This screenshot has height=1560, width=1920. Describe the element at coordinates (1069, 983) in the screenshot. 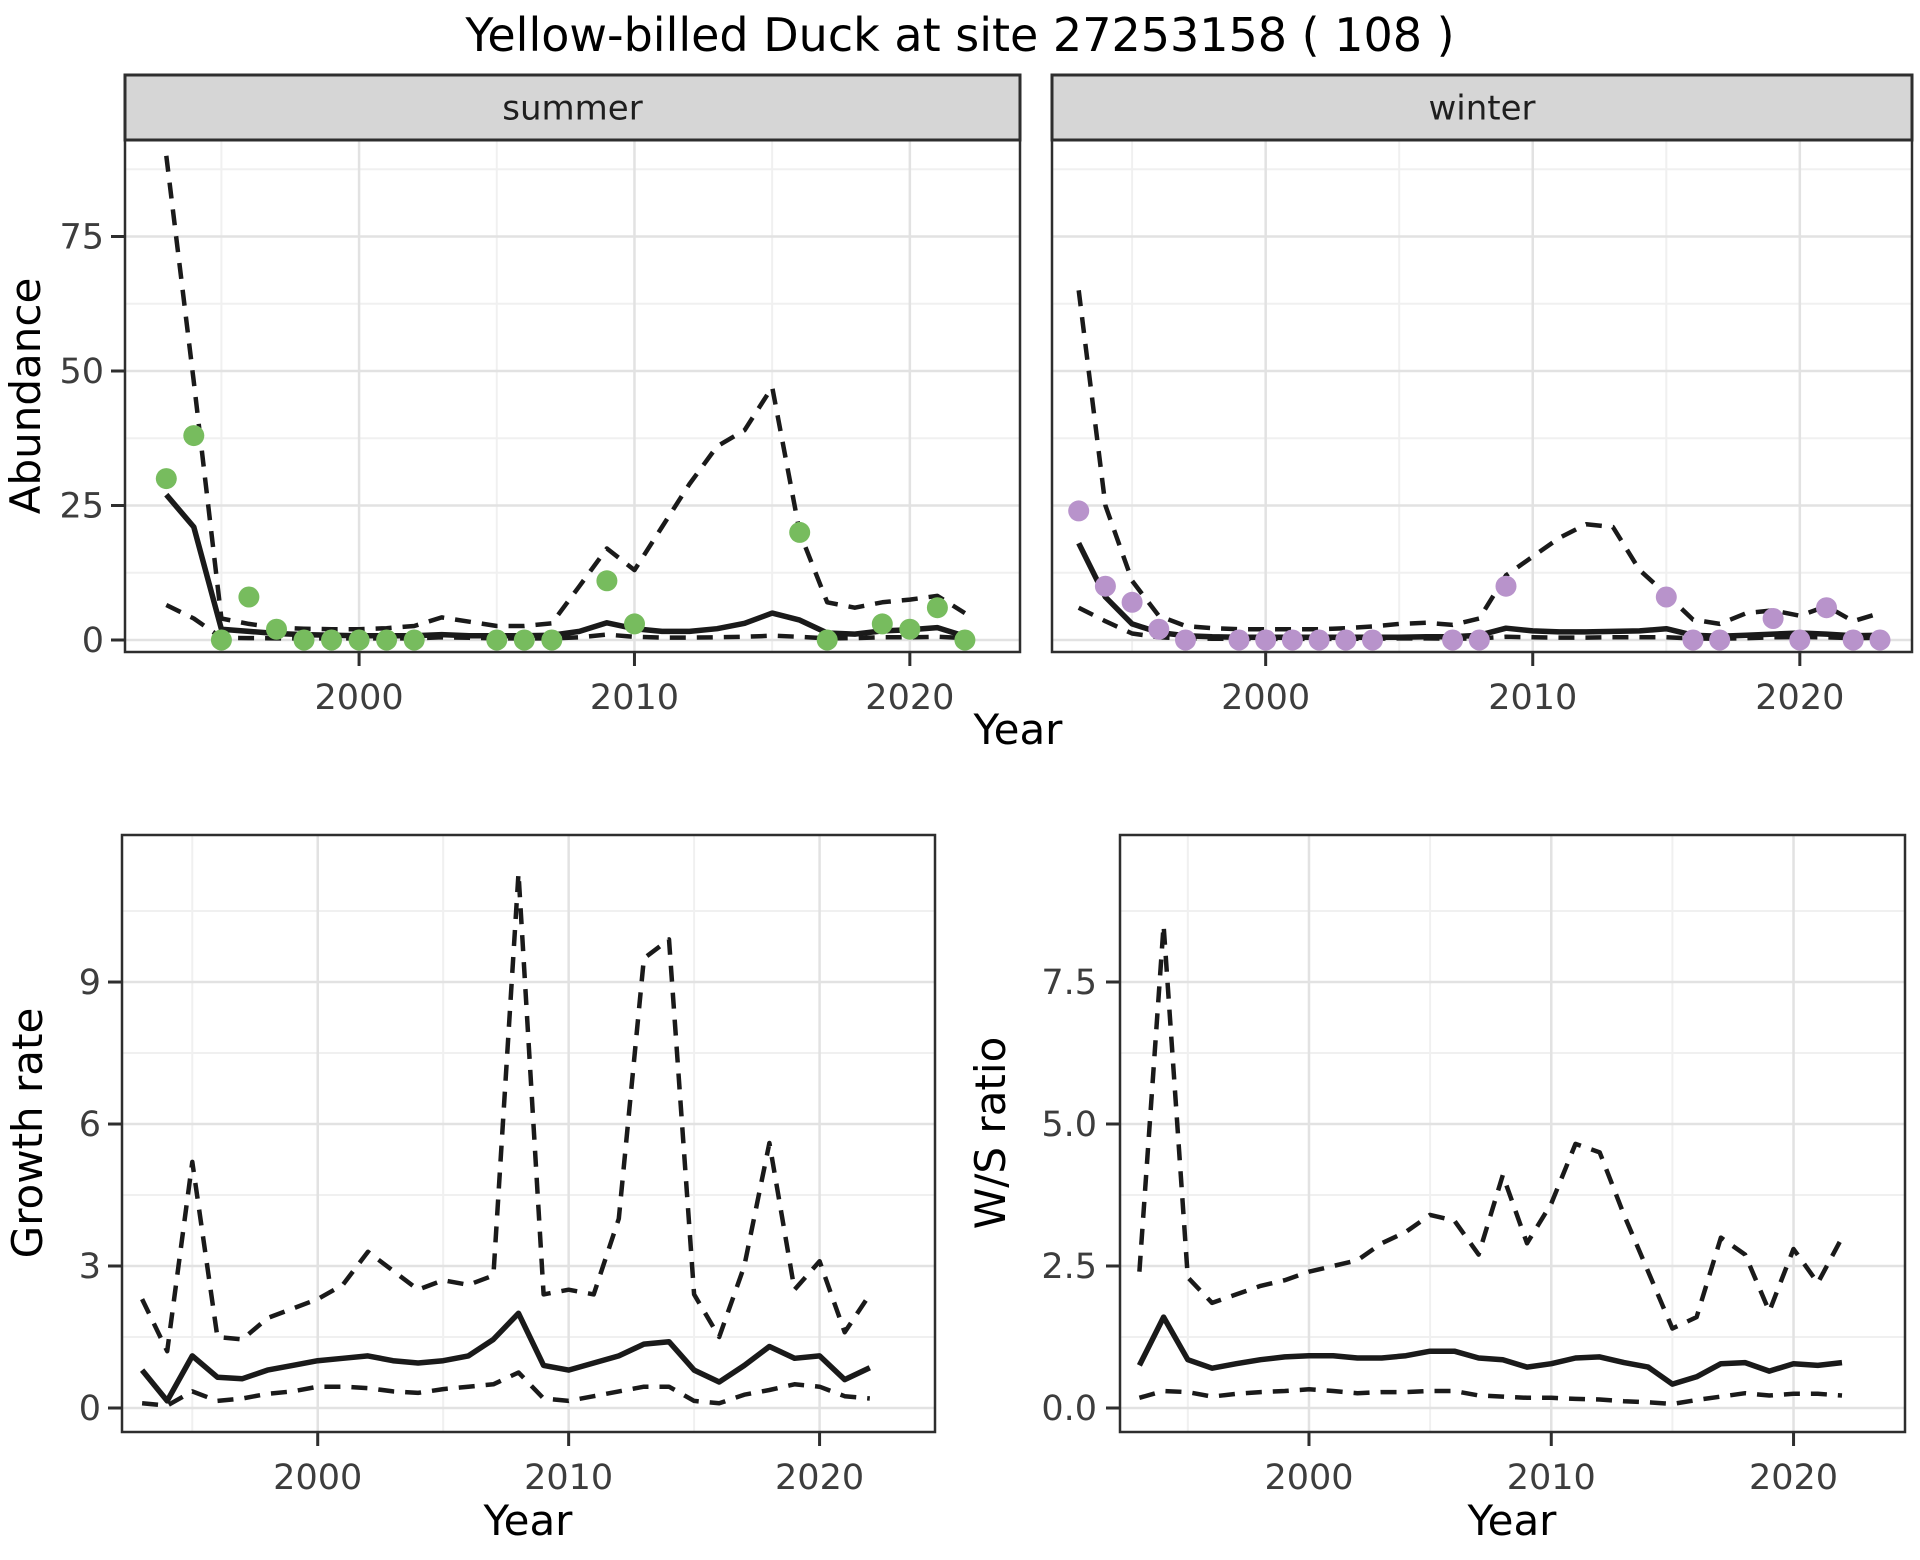

I see `ws-ratio-y-tick-label: 7.5` at that location.